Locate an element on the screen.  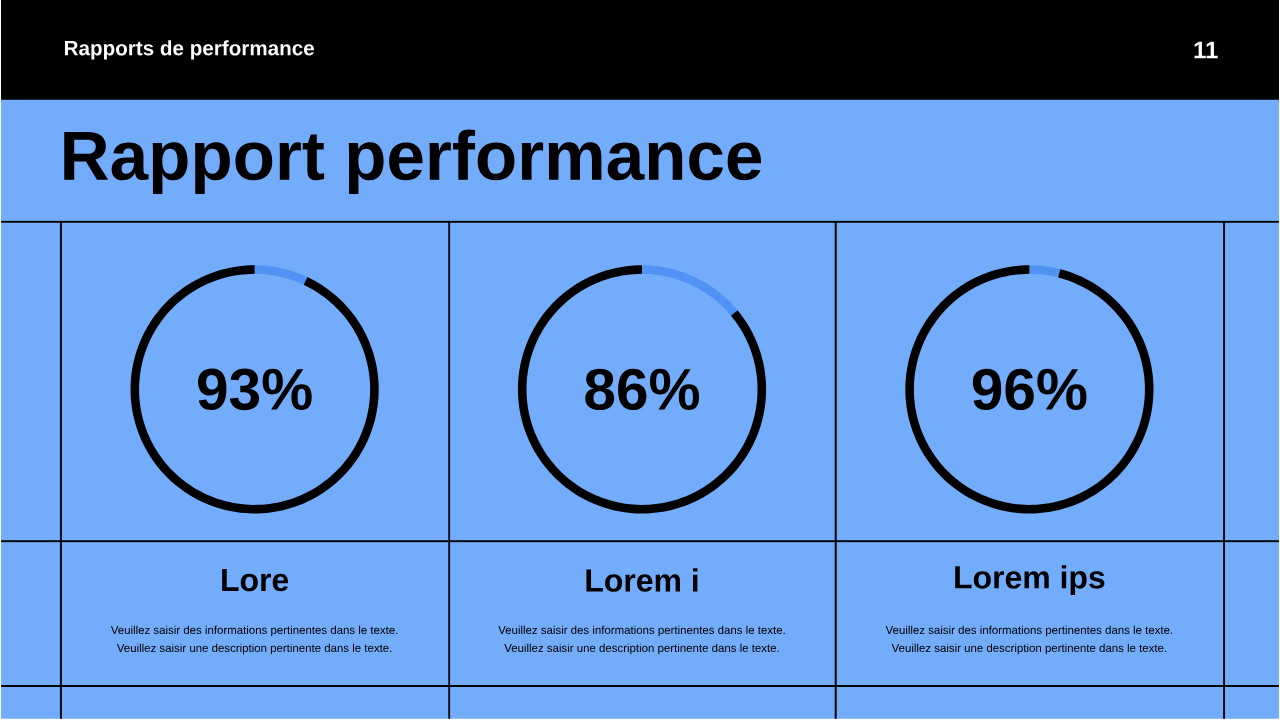
data-label: 86% is located at coordinates (642, 389).